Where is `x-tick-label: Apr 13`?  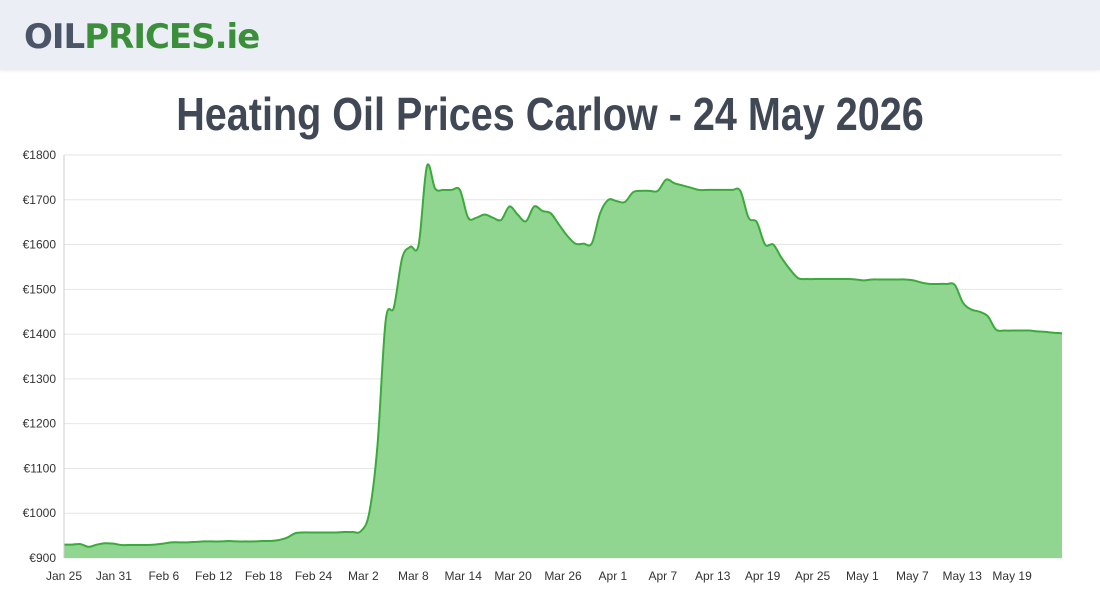 x-tick-label: Apr 13 is located at coordinates (713, 576).